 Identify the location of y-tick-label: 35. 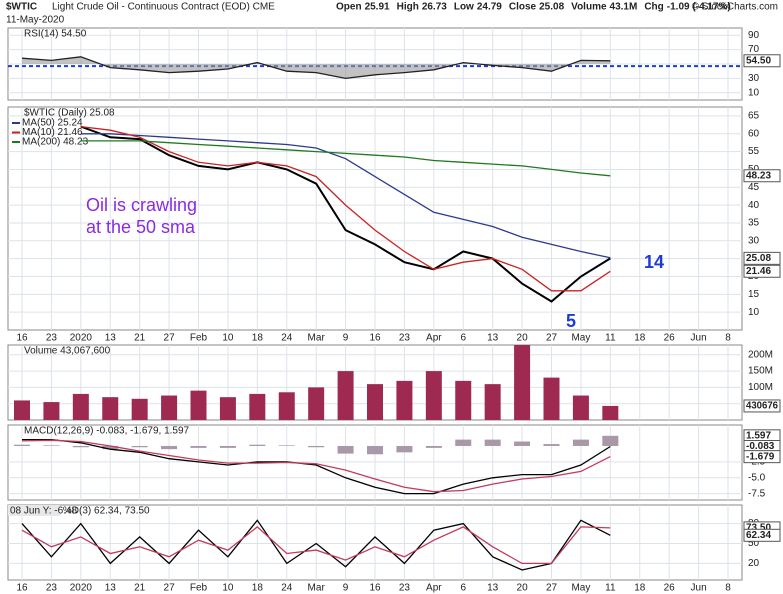
(754, 223).